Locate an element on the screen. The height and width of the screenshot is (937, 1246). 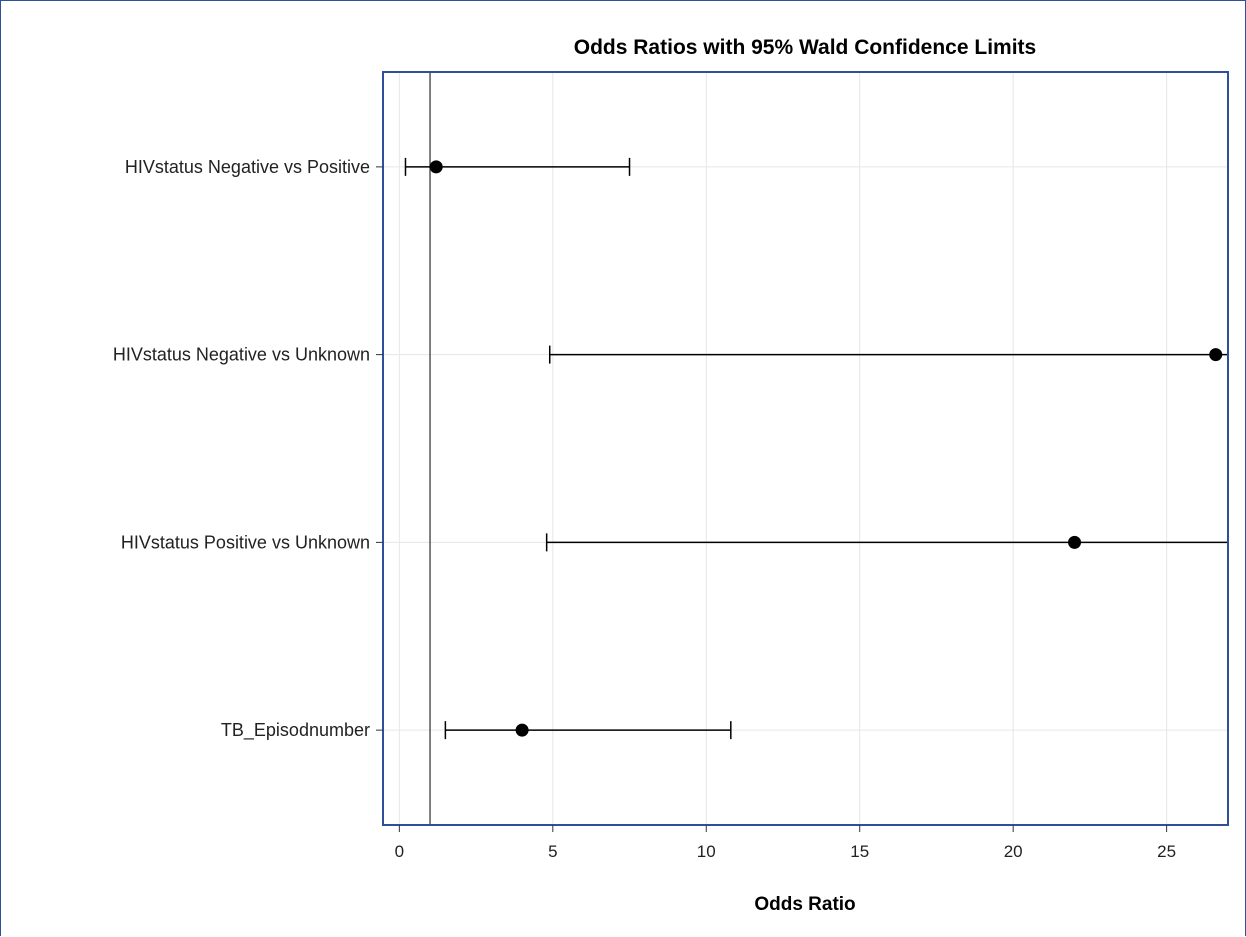
x-tick-label-10: 10 is located at coordinates (706, 851).